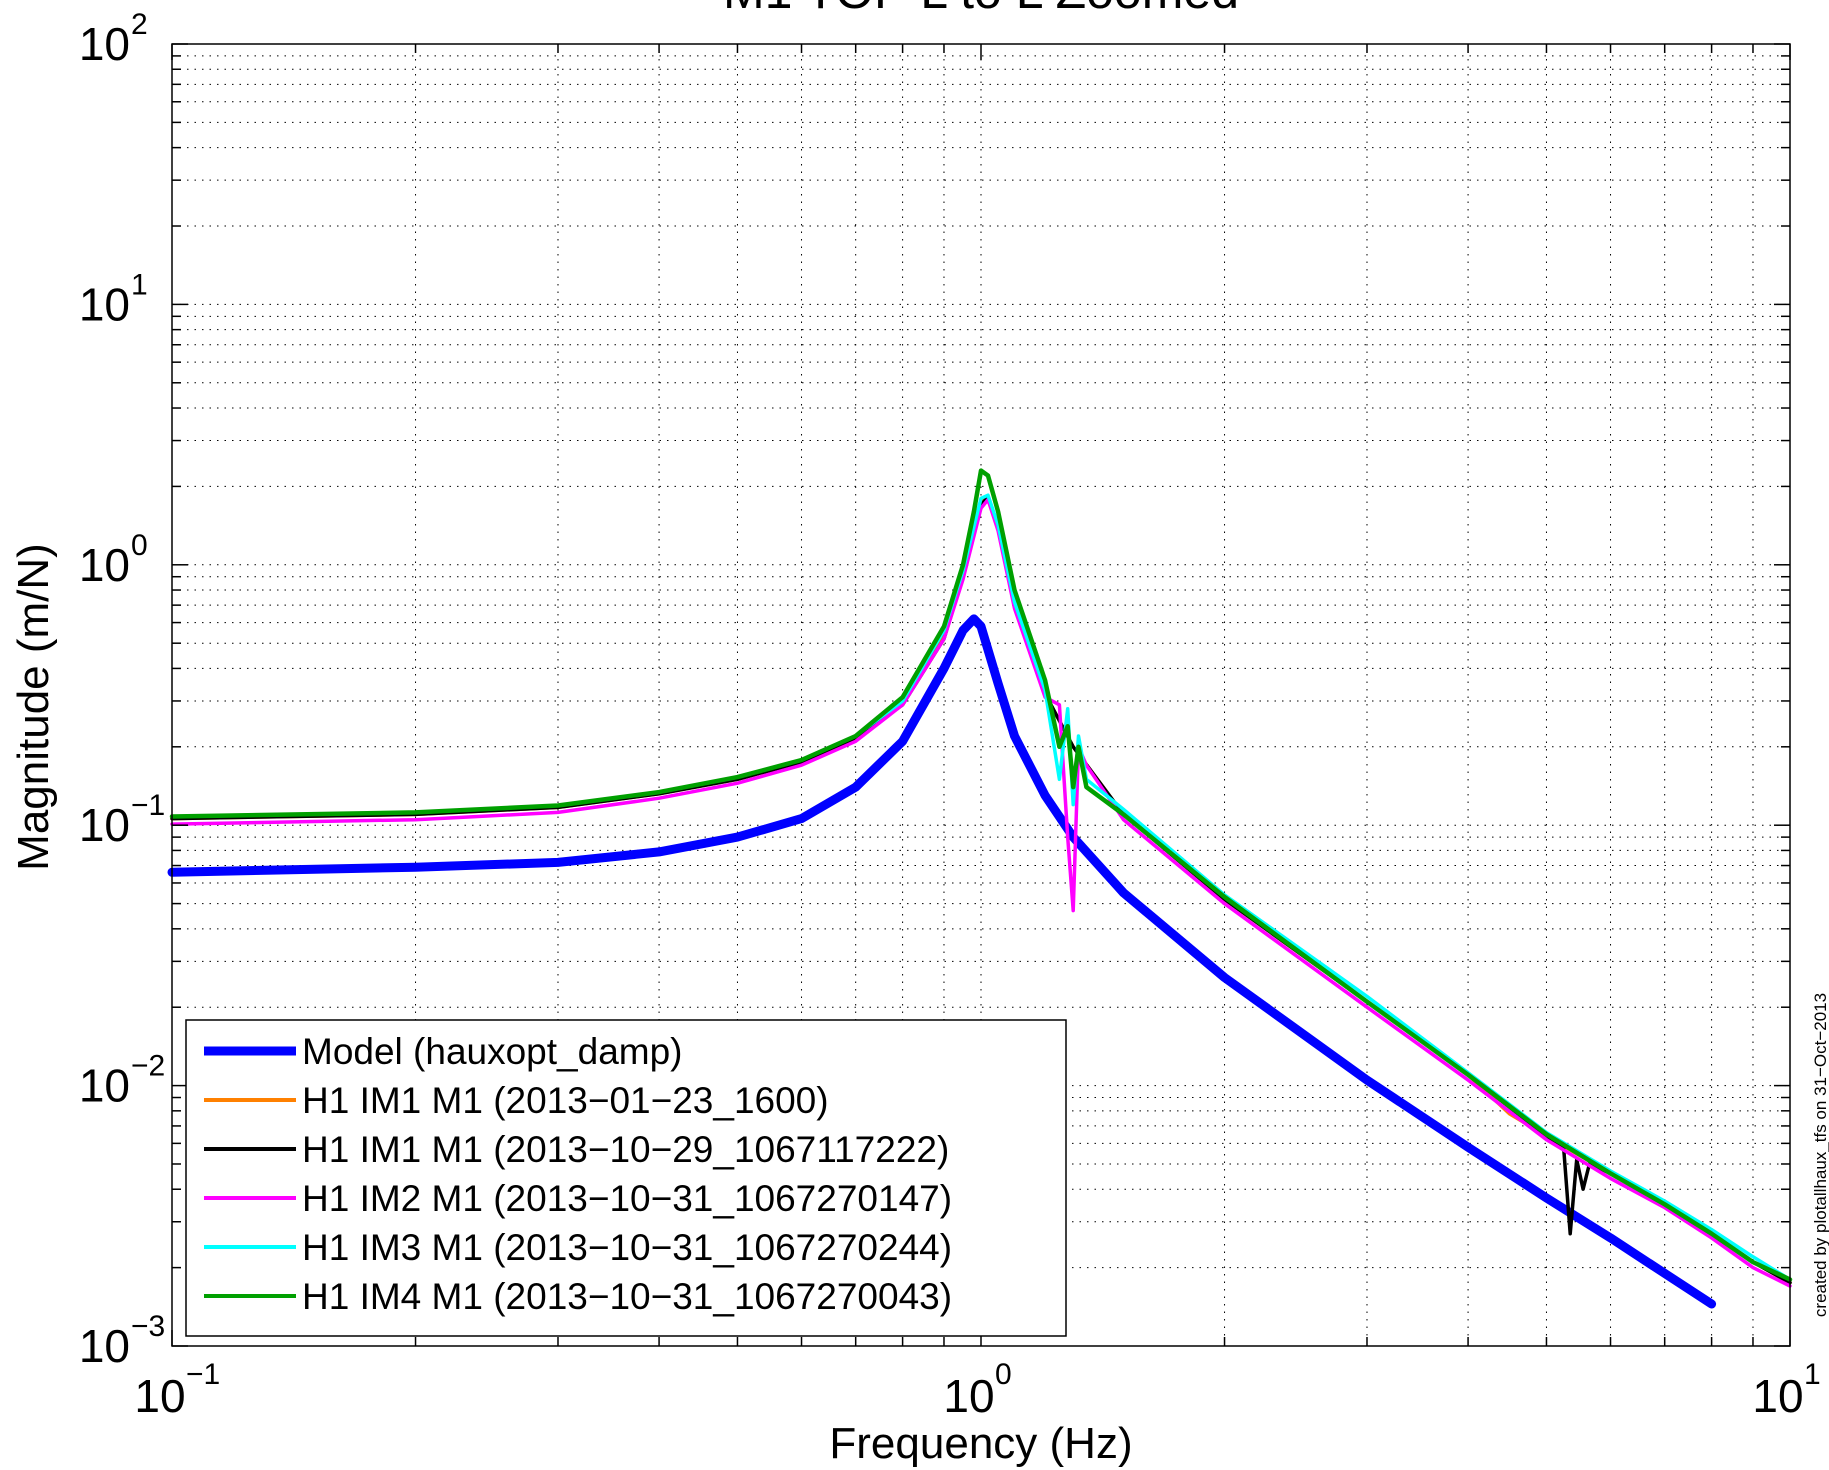 The image size is (1829, 1470). I want to click on svg-text: −3, so click(148, 1326).